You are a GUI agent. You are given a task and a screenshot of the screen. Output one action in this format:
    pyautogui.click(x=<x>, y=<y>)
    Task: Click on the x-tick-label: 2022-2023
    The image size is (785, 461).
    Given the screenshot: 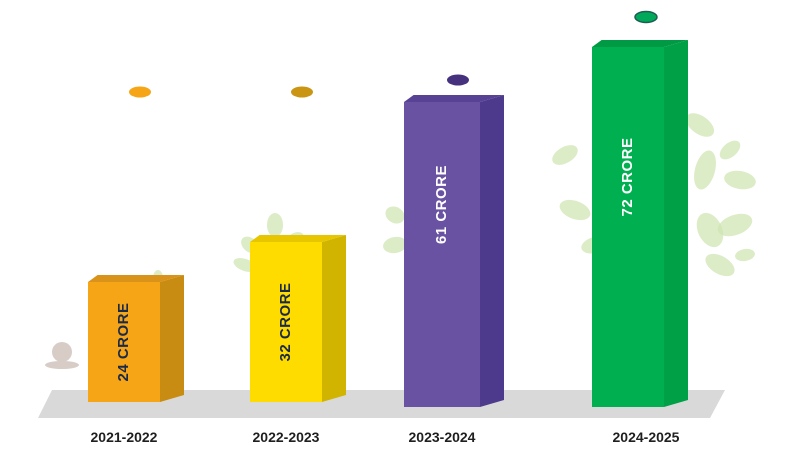 What is the action you would take?
    pyautogui.click(x=286, y=437)
    